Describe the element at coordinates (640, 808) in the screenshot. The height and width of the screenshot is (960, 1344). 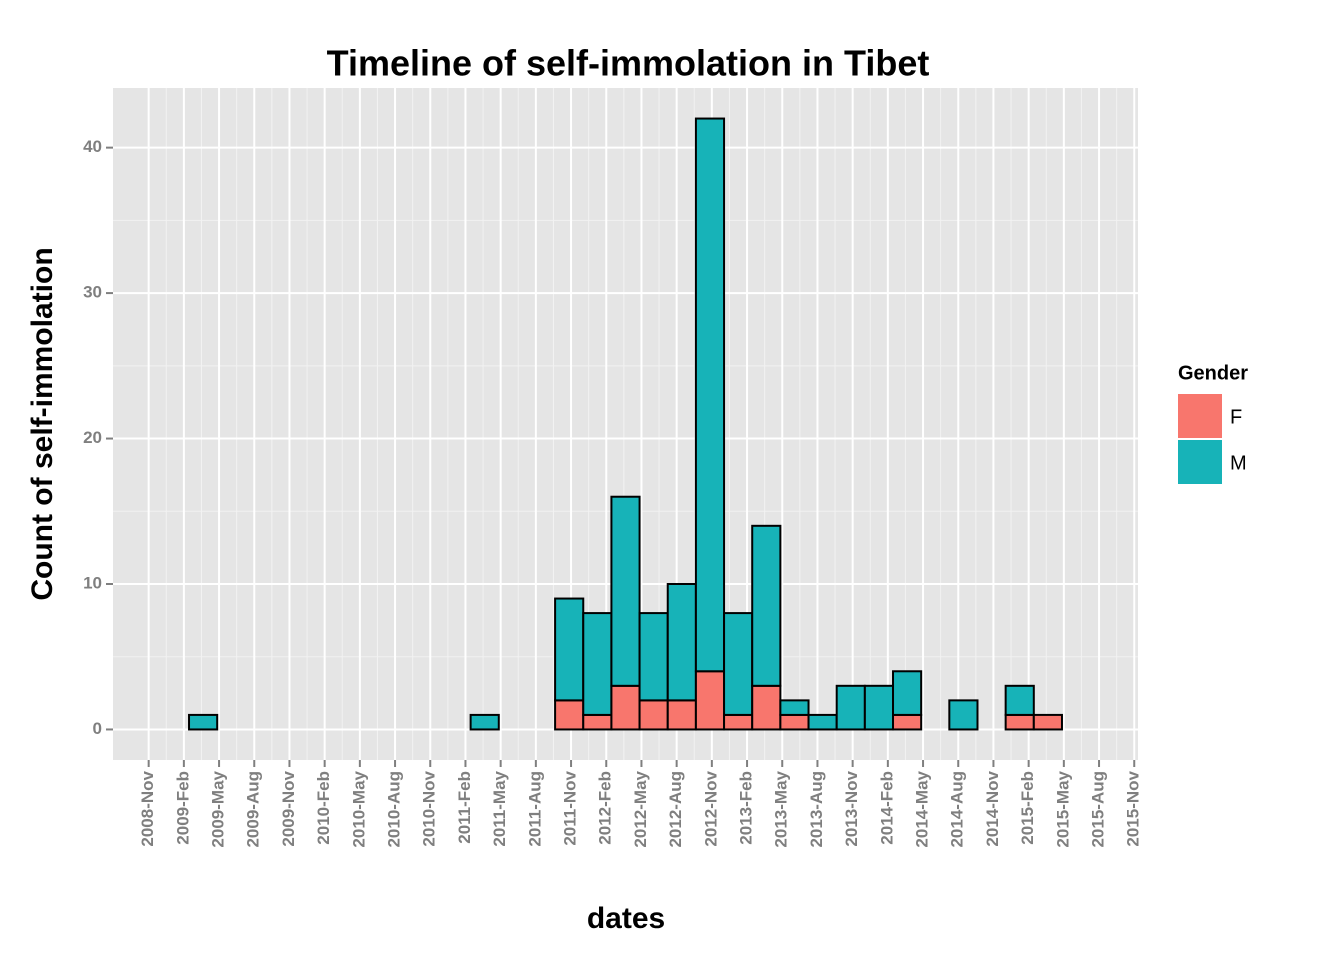
I see `x-tick-label: 2012-May` at that location.